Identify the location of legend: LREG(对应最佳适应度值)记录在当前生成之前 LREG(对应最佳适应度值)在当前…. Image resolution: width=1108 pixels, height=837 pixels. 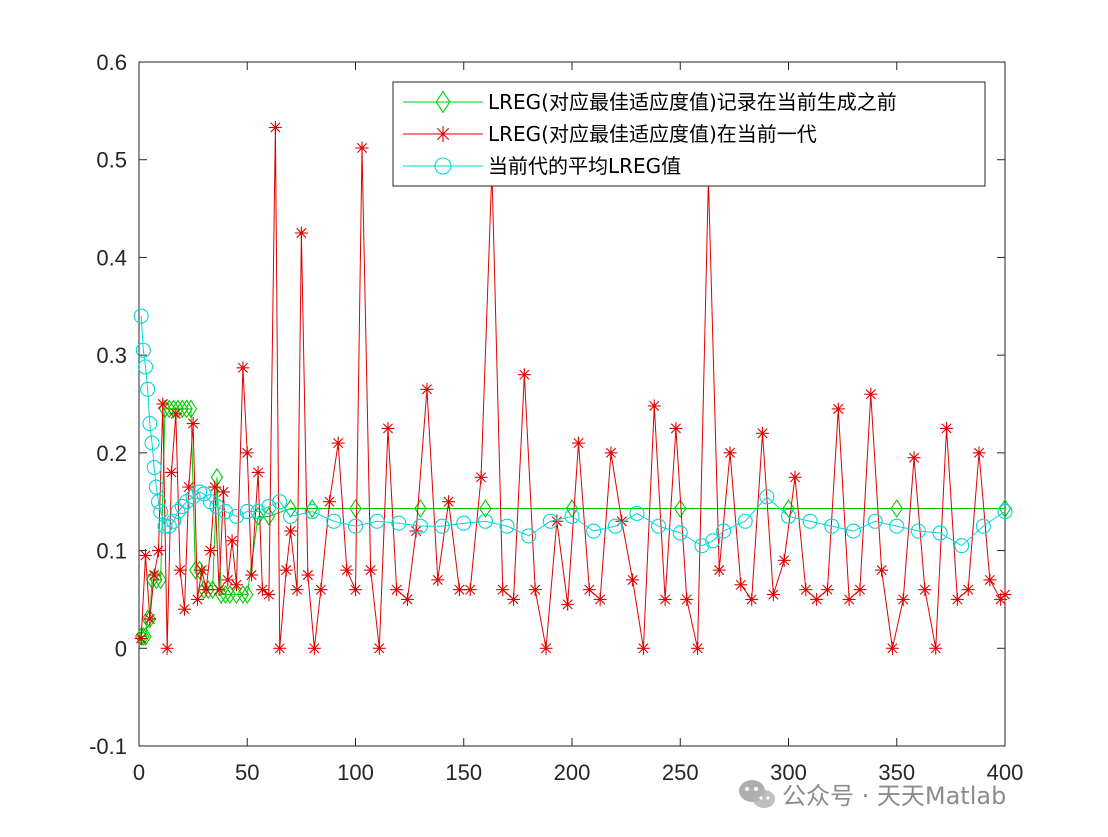
(689, 134).